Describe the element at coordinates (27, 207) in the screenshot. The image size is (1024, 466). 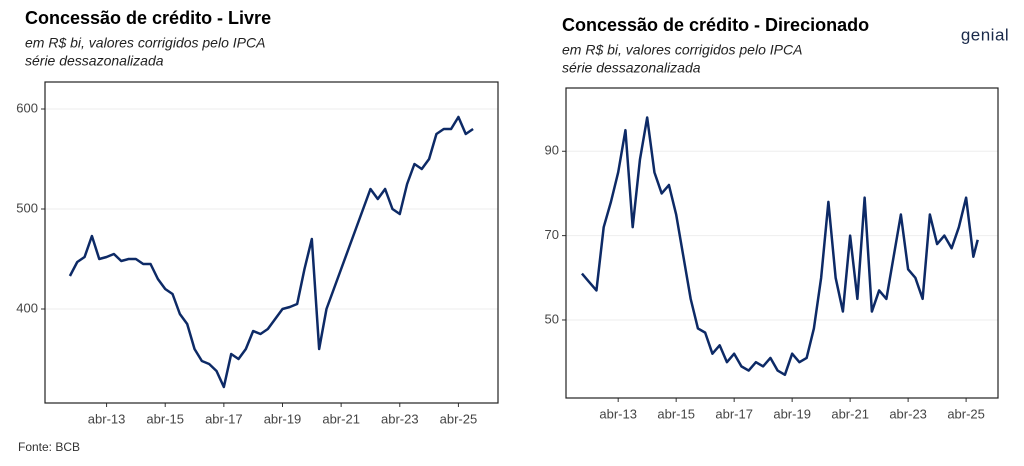
I see `y-tick-label: 500` at that location.